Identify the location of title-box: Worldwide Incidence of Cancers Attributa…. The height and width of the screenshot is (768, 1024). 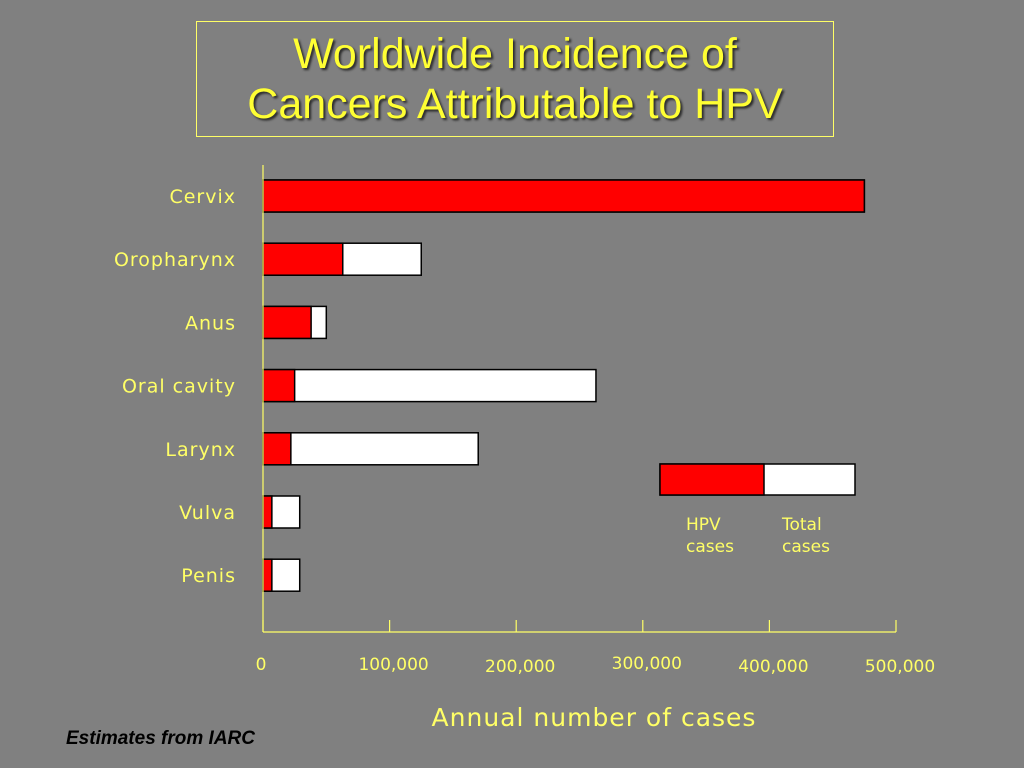
(515, 79).